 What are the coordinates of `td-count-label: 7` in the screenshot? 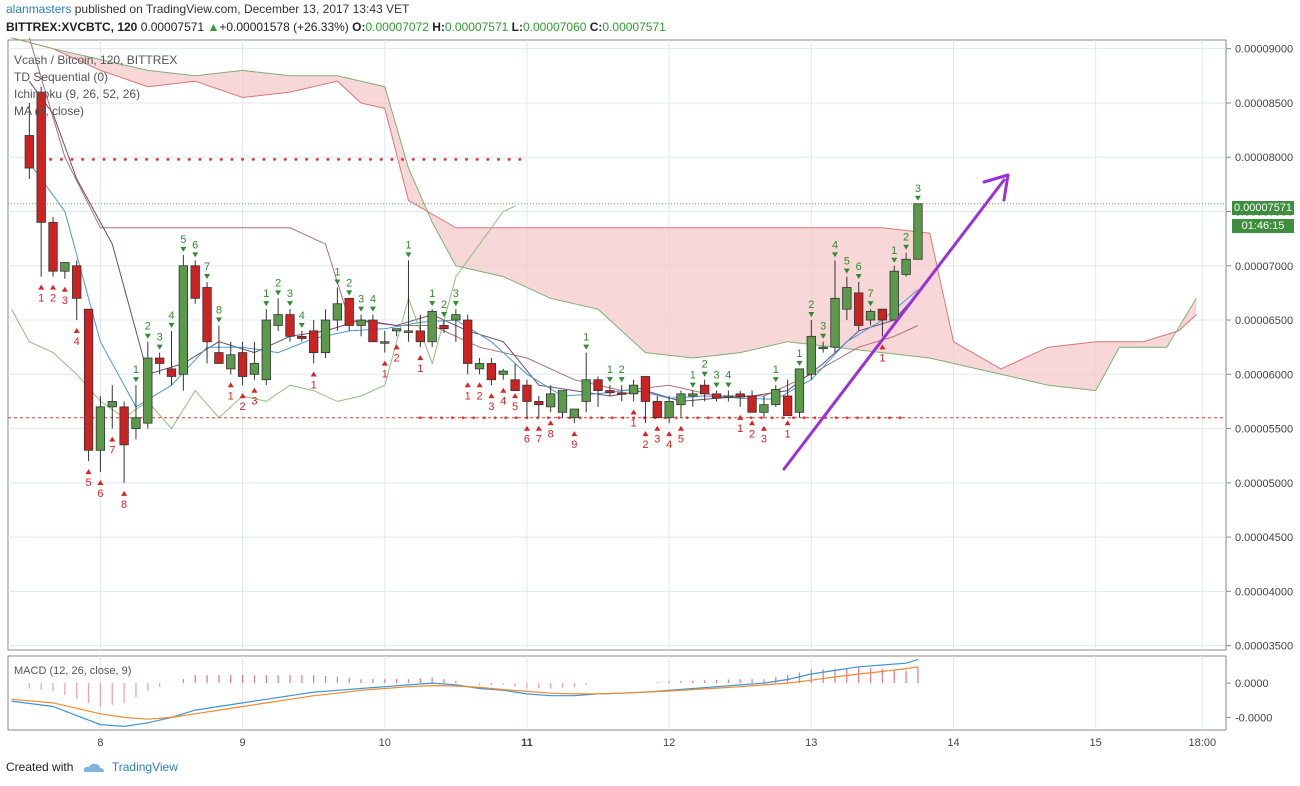 It's located at (112, 451).